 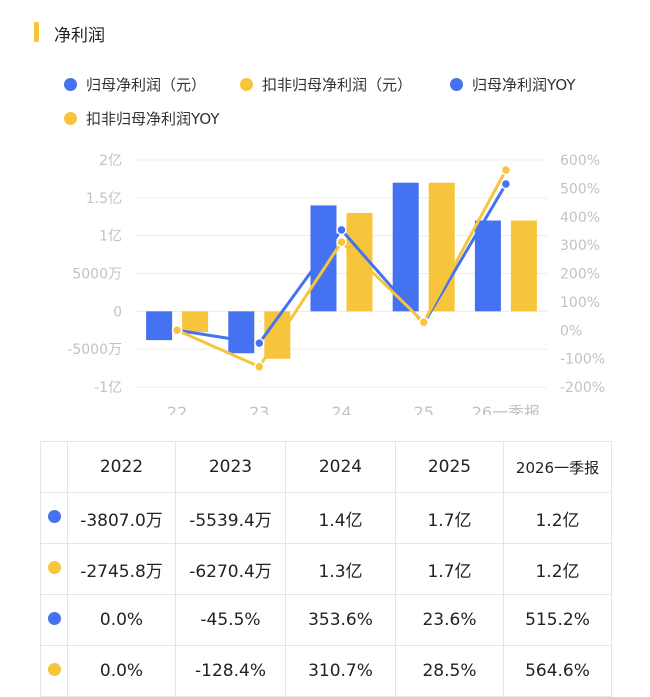 I want to click on table-row: 0.0% -128.4% 310.7% 28.5% 564.6%, so click(x=326, y=671).